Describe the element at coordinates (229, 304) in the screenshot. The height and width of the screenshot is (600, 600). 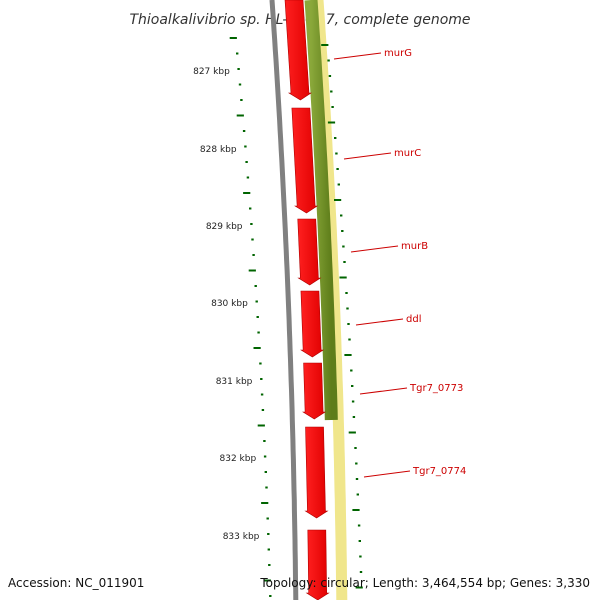
I see `kbp-label: 830 kbp` at that location.